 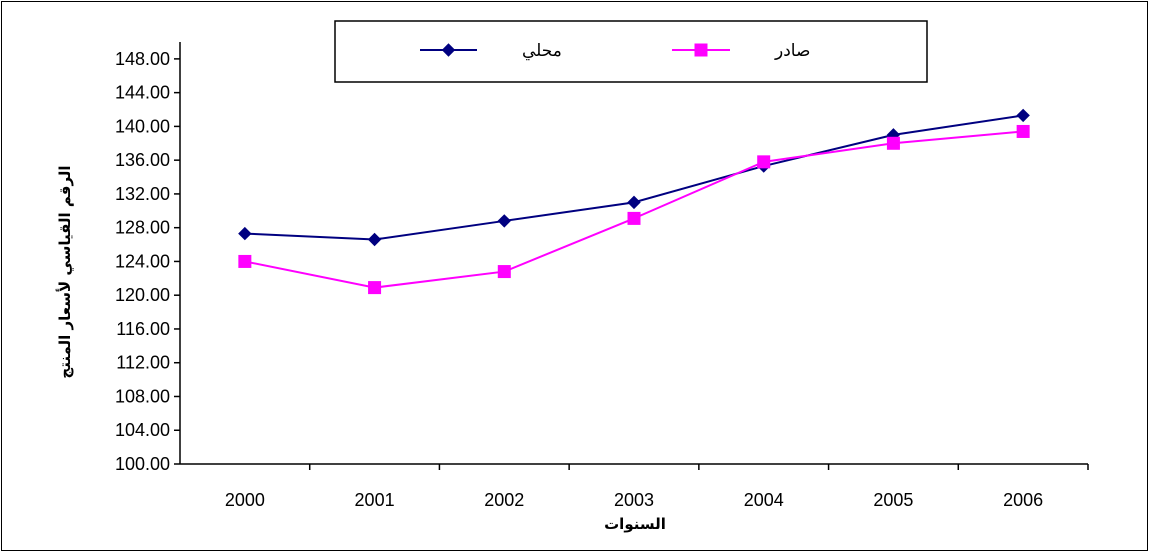 I want to click on y-tick-label: 100.00, so click(x=142, y=464).